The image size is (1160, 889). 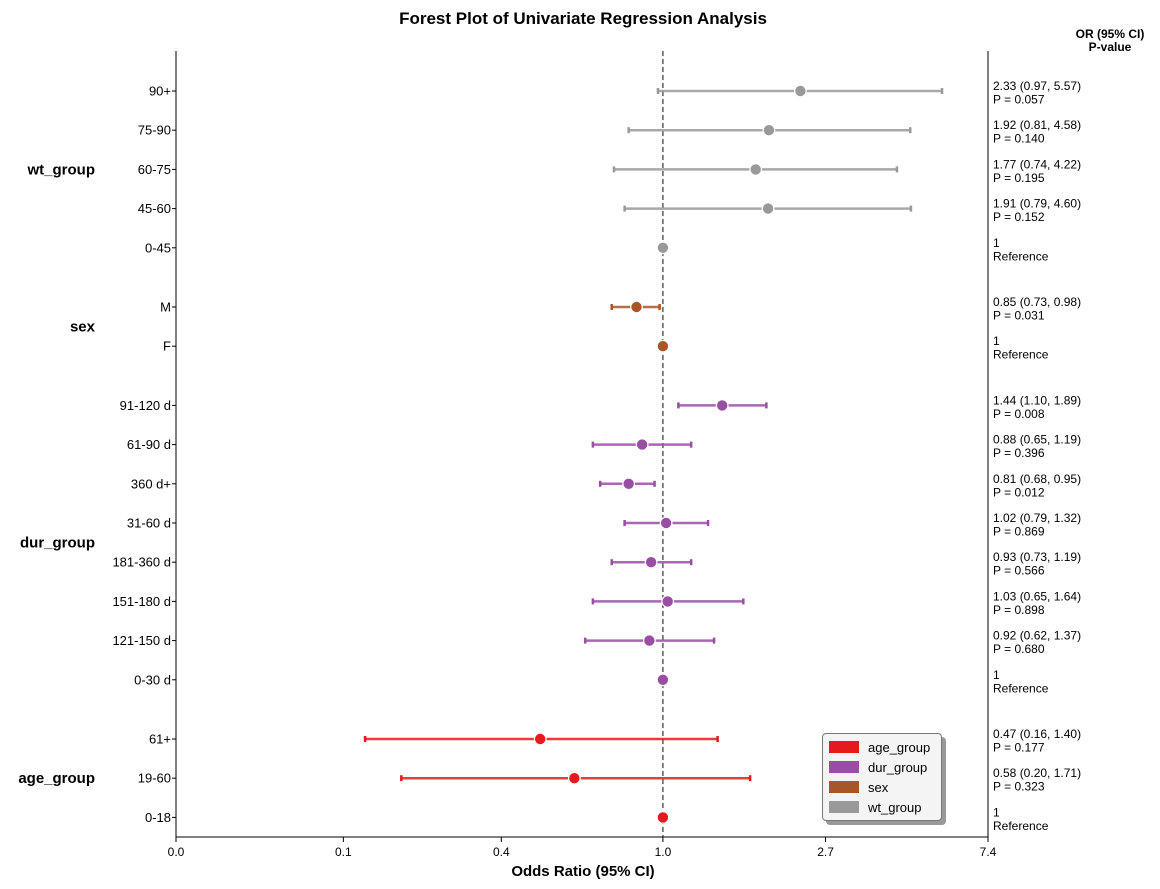 I want to click on row-label: 75-90, so click(x=154, y=130).